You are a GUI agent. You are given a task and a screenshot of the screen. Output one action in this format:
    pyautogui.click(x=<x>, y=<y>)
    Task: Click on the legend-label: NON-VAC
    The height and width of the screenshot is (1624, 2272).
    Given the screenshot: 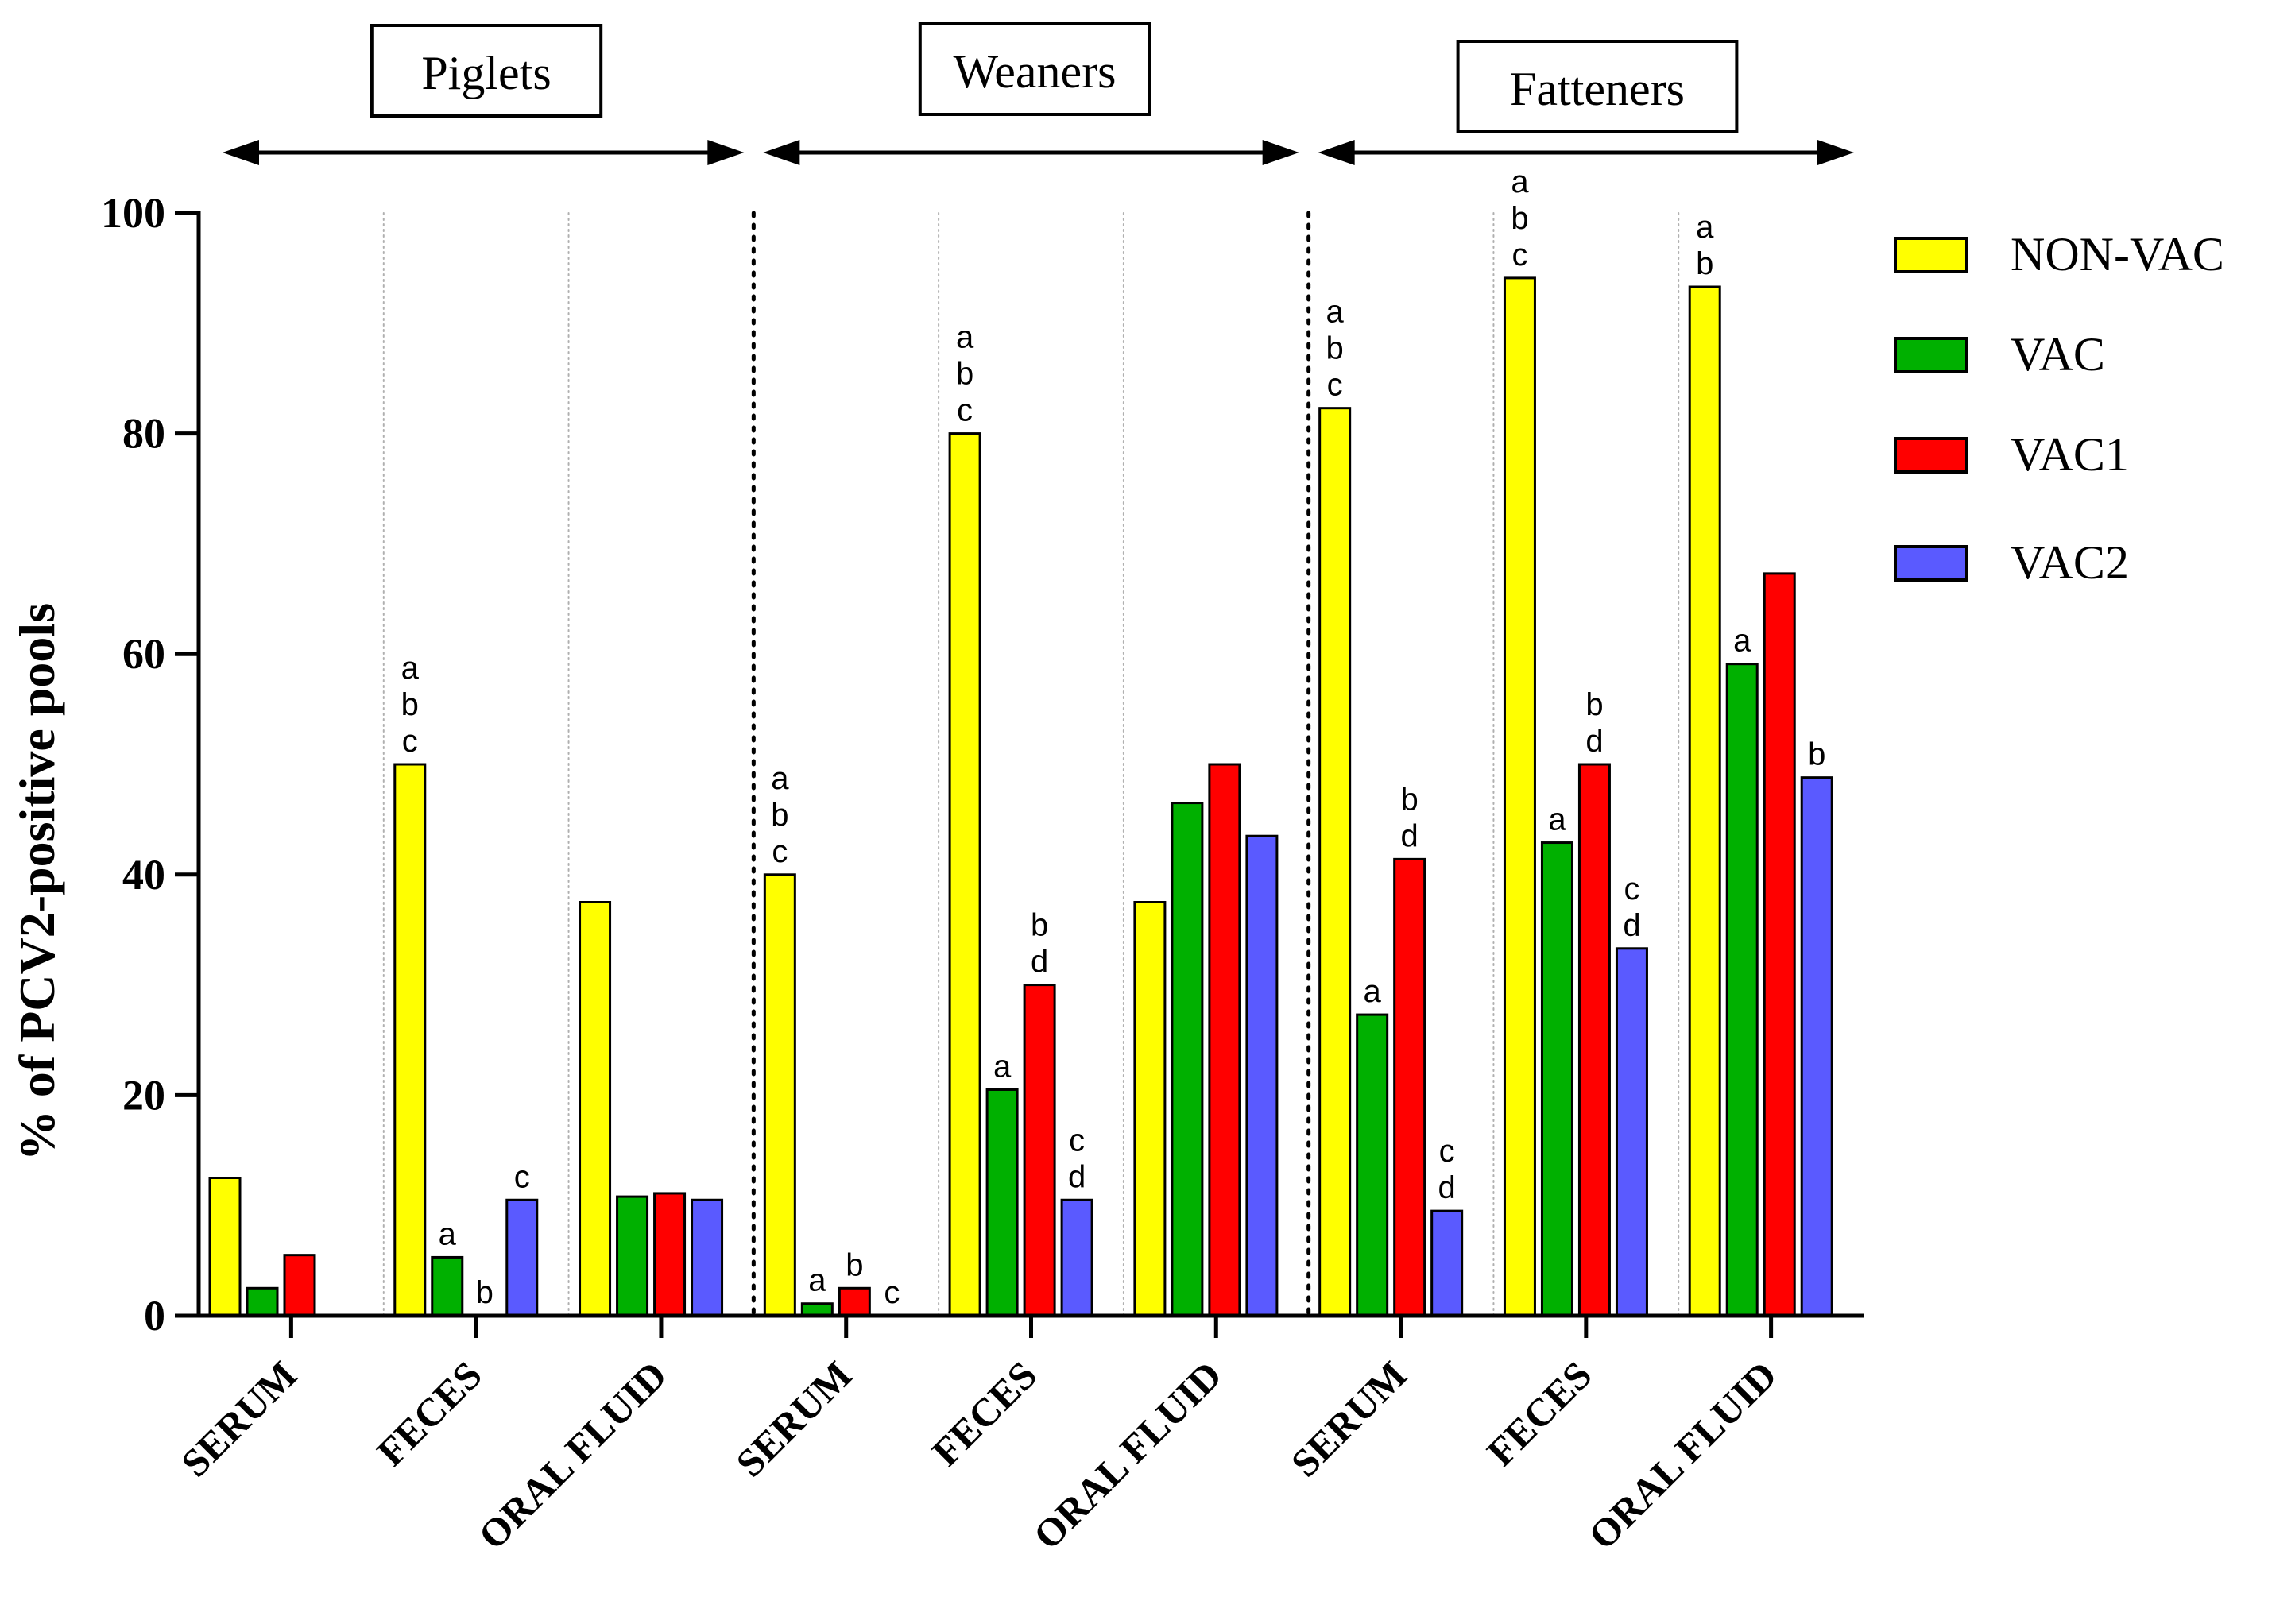 What is the action you would take?
    pyautogui.click(x=2117, y=254)
    